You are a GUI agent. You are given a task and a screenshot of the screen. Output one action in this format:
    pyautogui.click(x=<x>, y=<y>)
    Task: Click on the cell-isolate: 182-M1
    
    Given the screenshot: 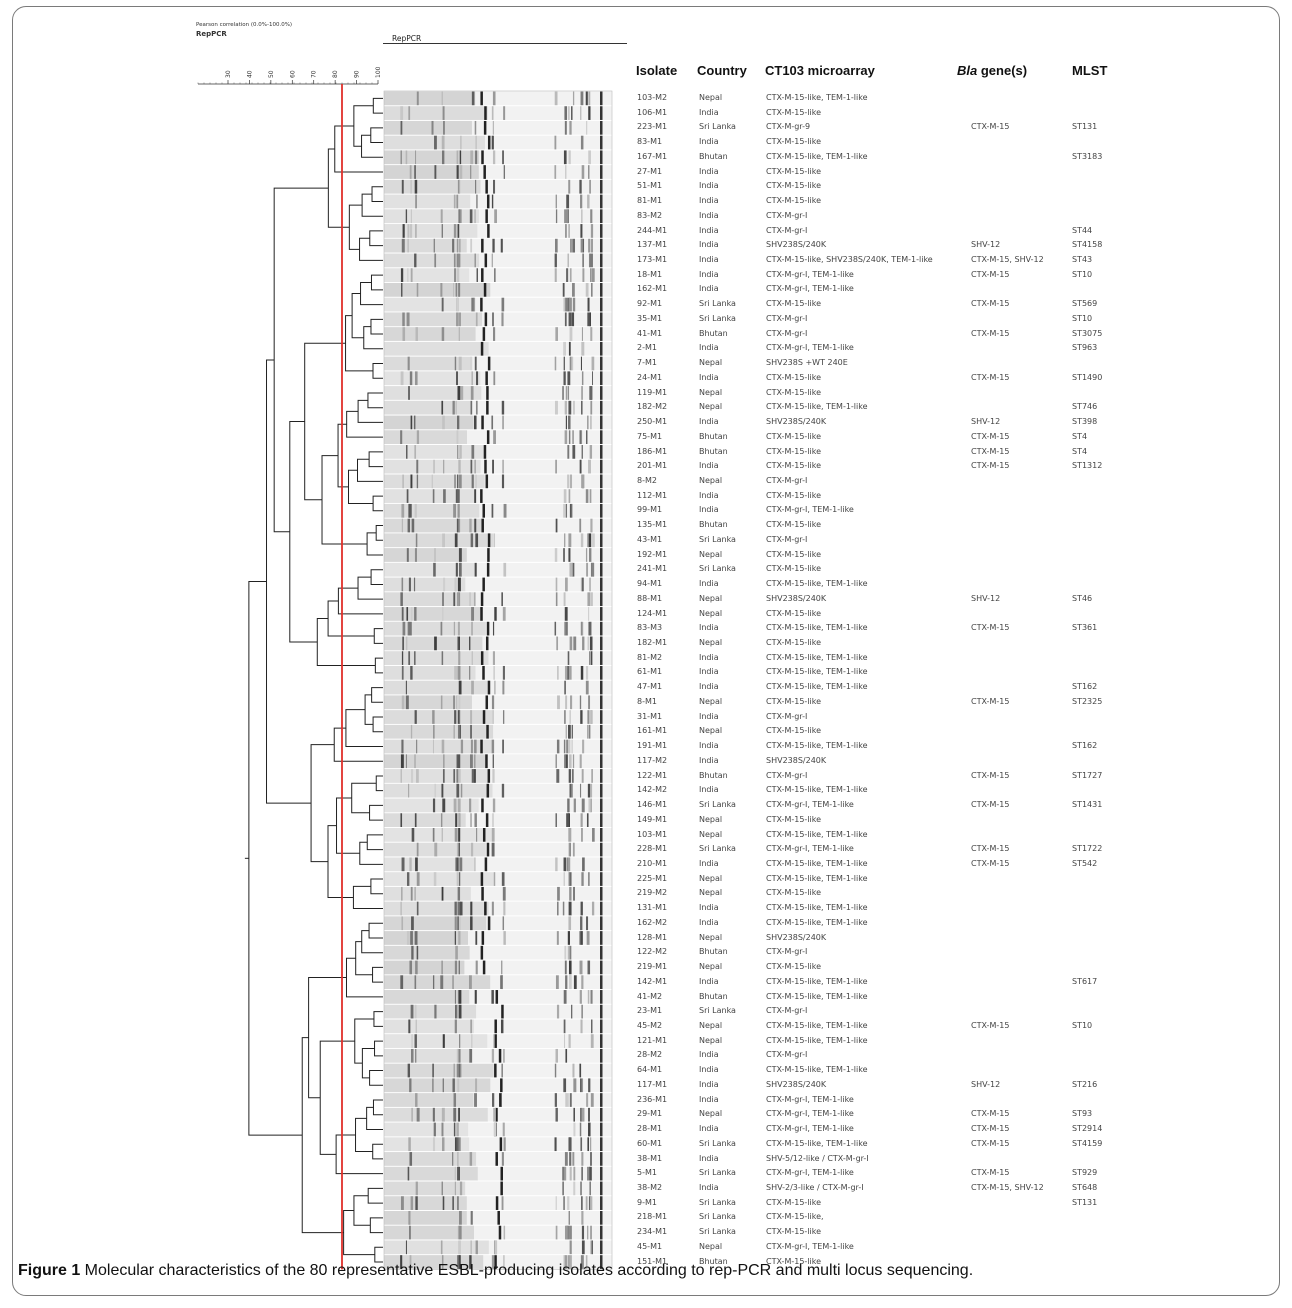 What is the action you would take?
    pyautogui.click(x=652, y=642)
    